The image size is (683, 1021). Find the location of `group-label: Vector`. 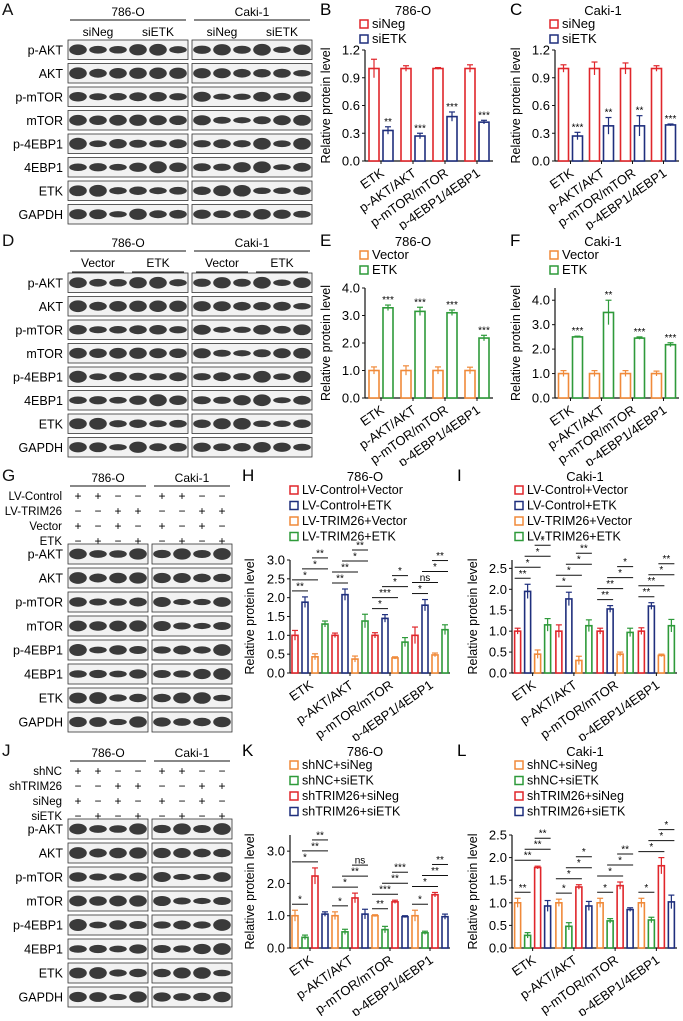

group-label: Vector is located at coordinates (222, 263).